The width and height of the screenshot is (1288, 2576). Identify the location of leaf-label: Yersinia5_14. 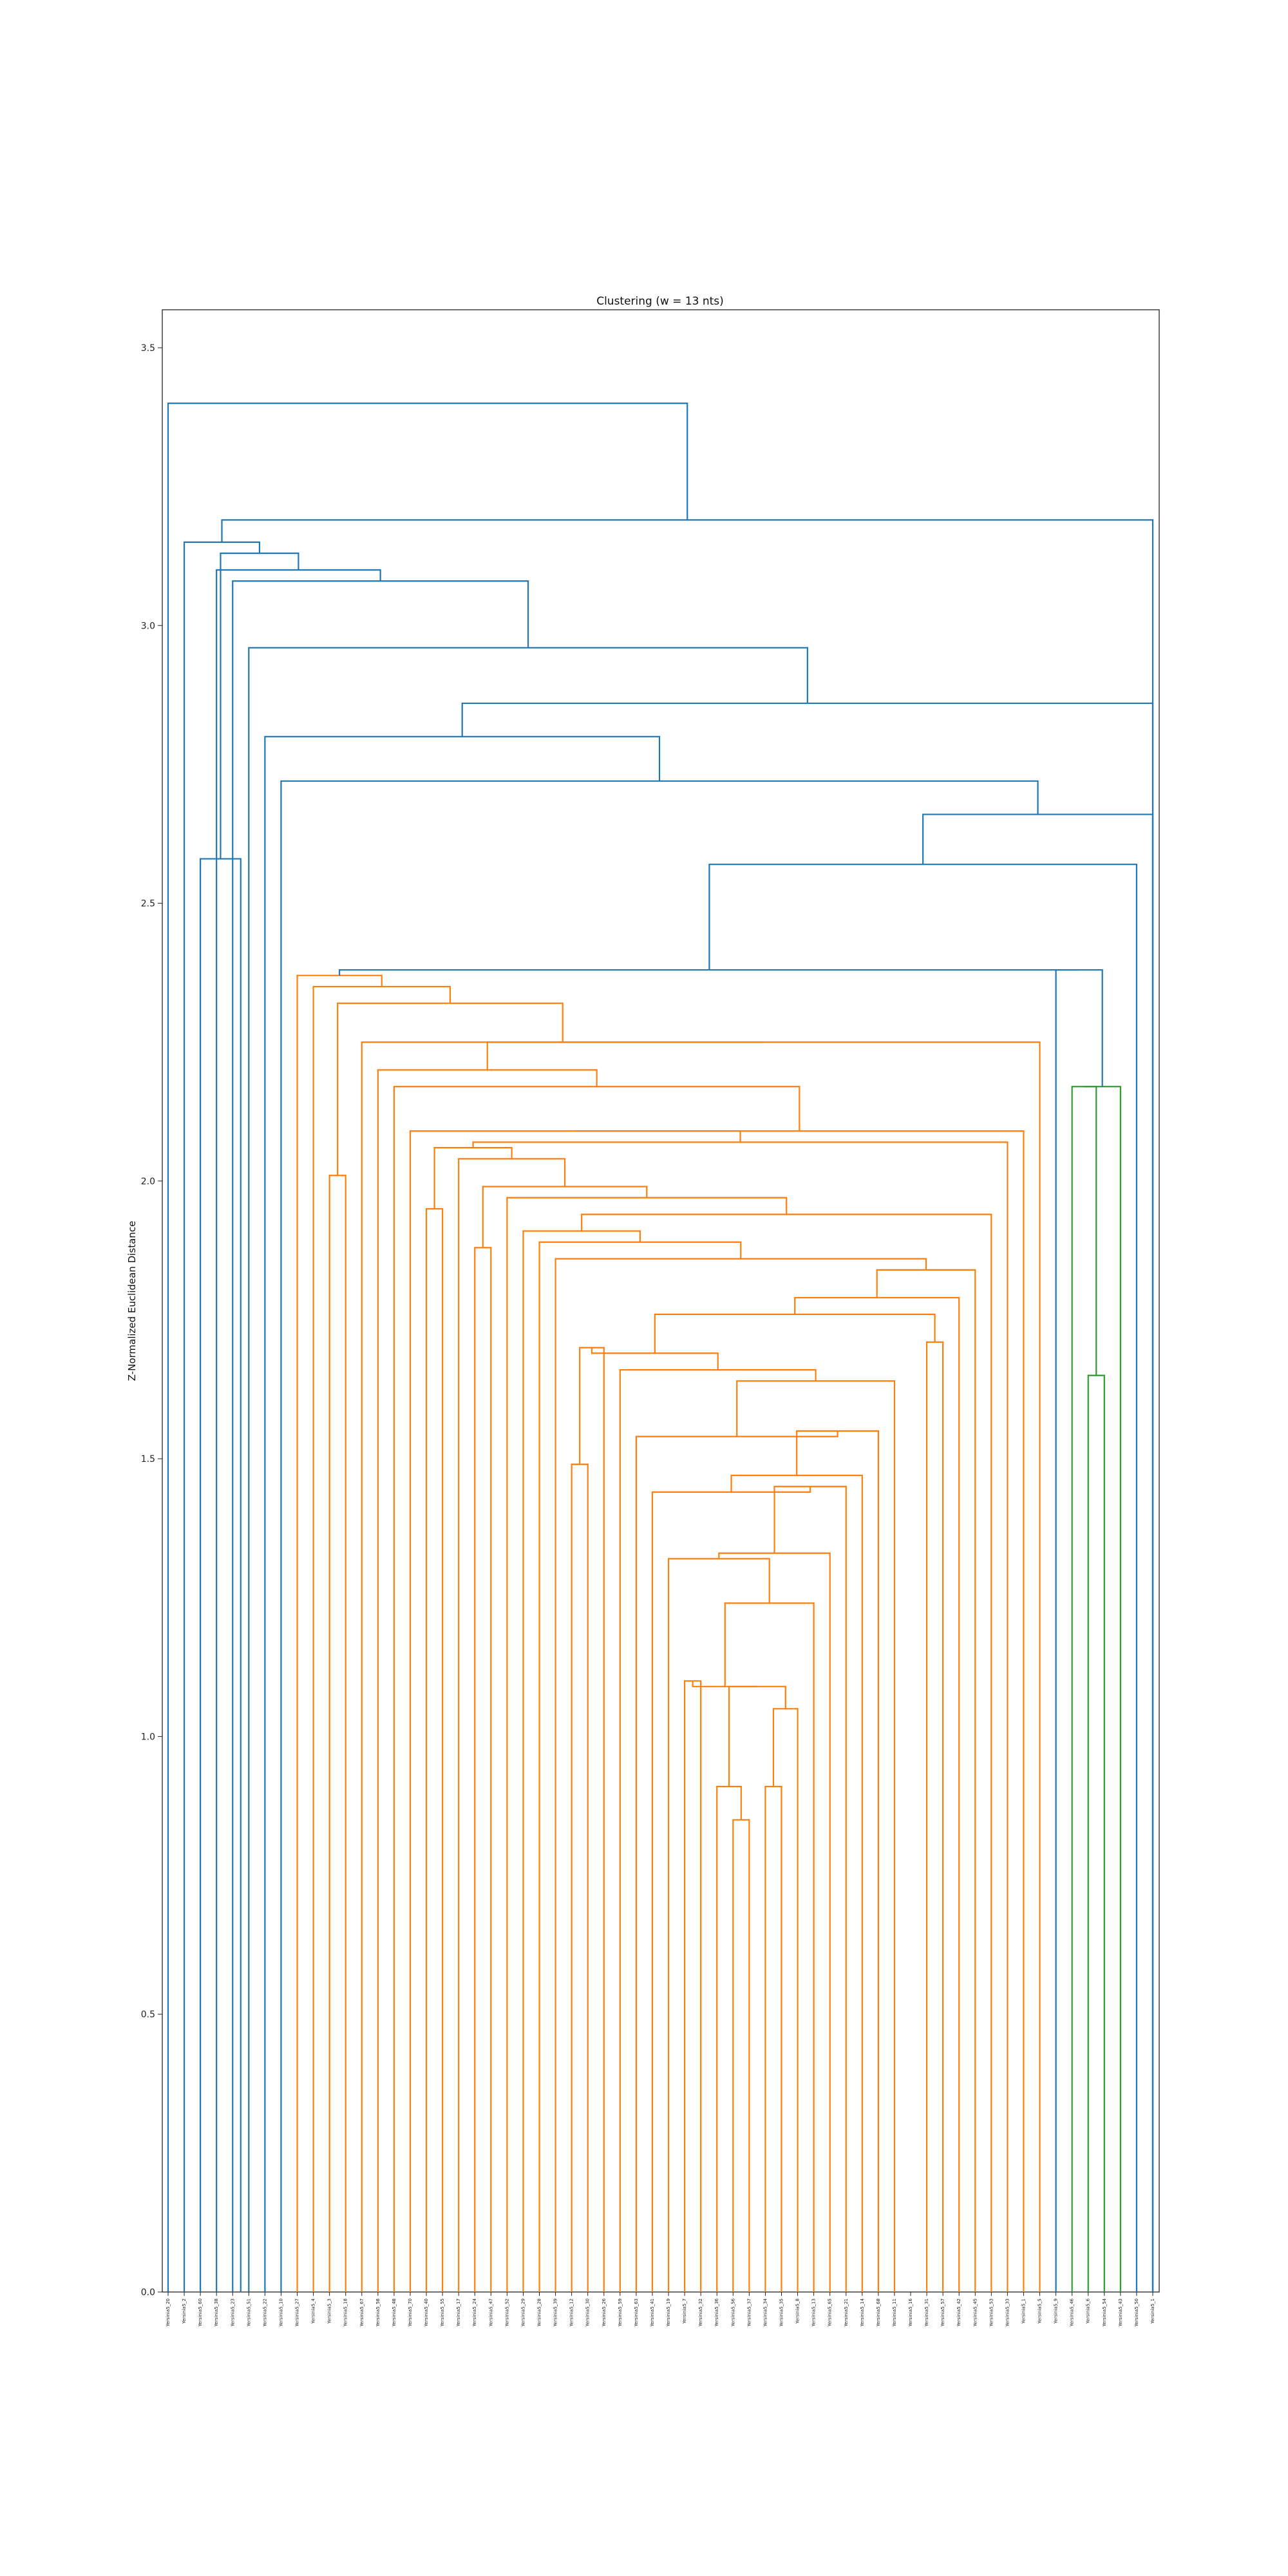
(862, 2312).